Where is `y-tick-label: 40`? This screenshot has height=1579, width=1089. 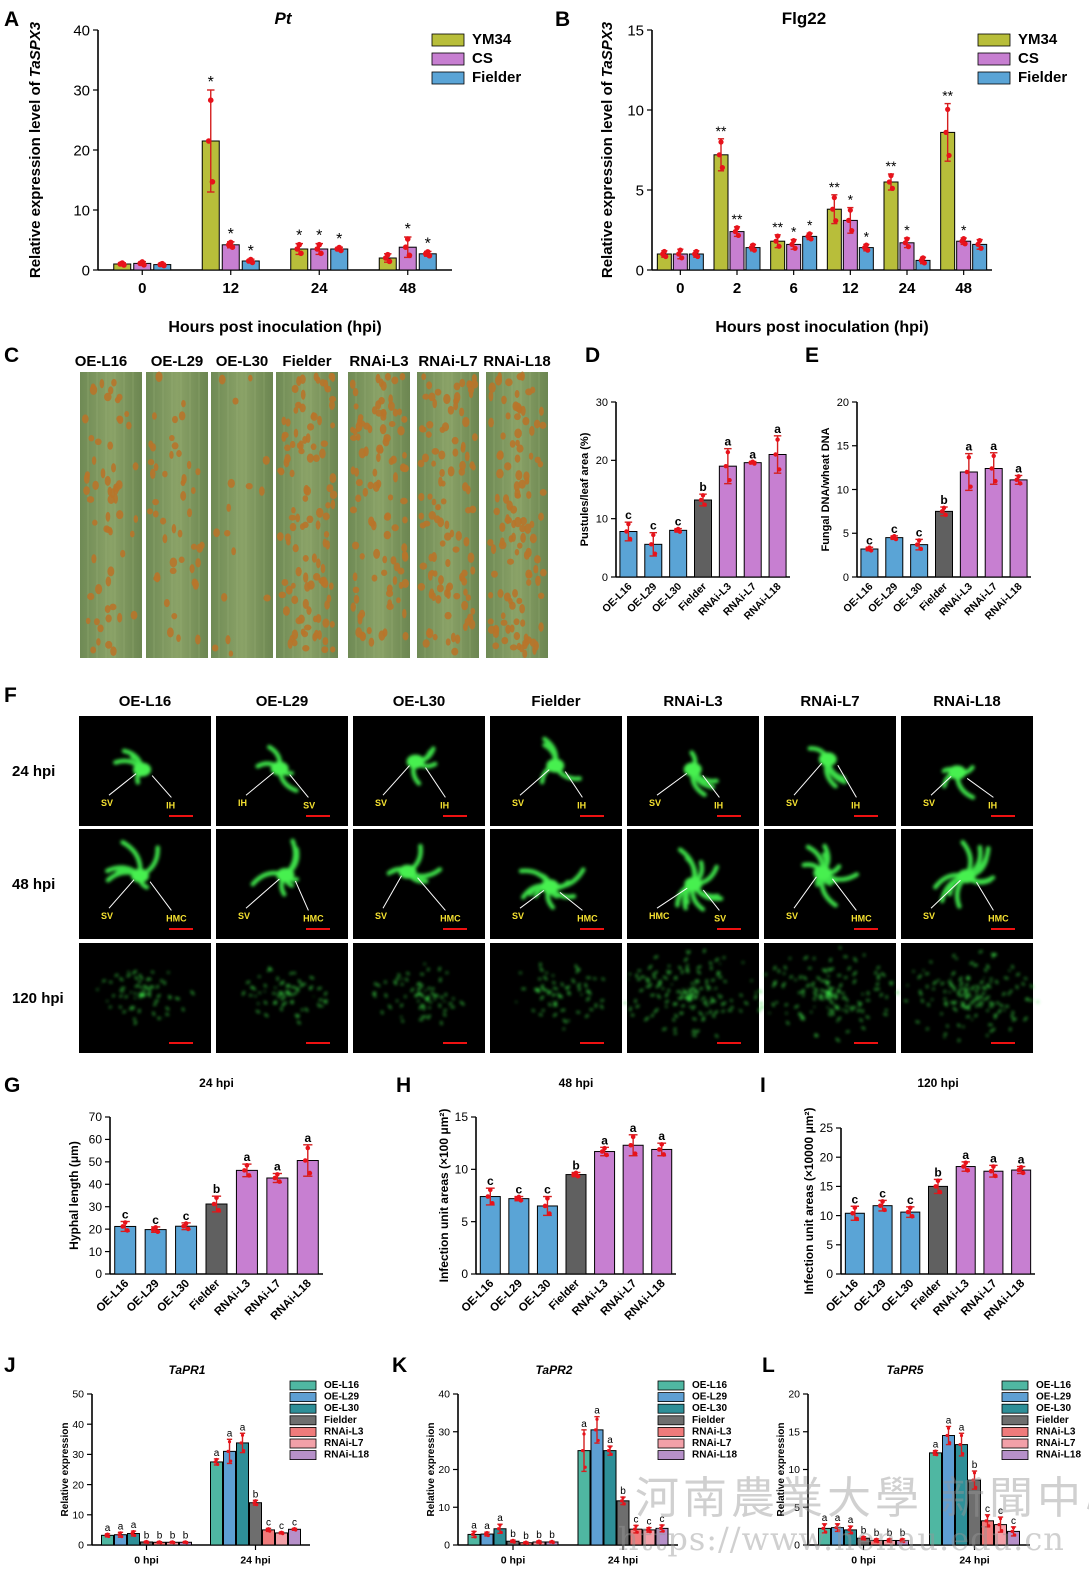
y-tick-label: 40 is located at coordinates (81, 30).